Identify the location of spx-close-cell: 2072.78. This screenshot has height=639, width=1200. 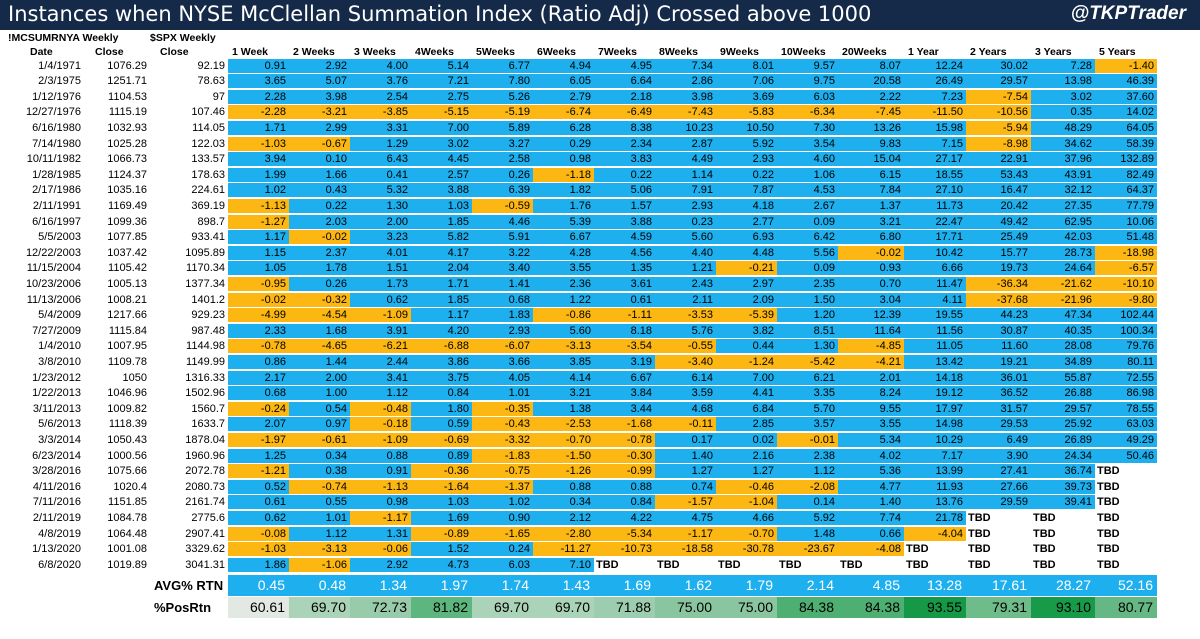
(205, 471).